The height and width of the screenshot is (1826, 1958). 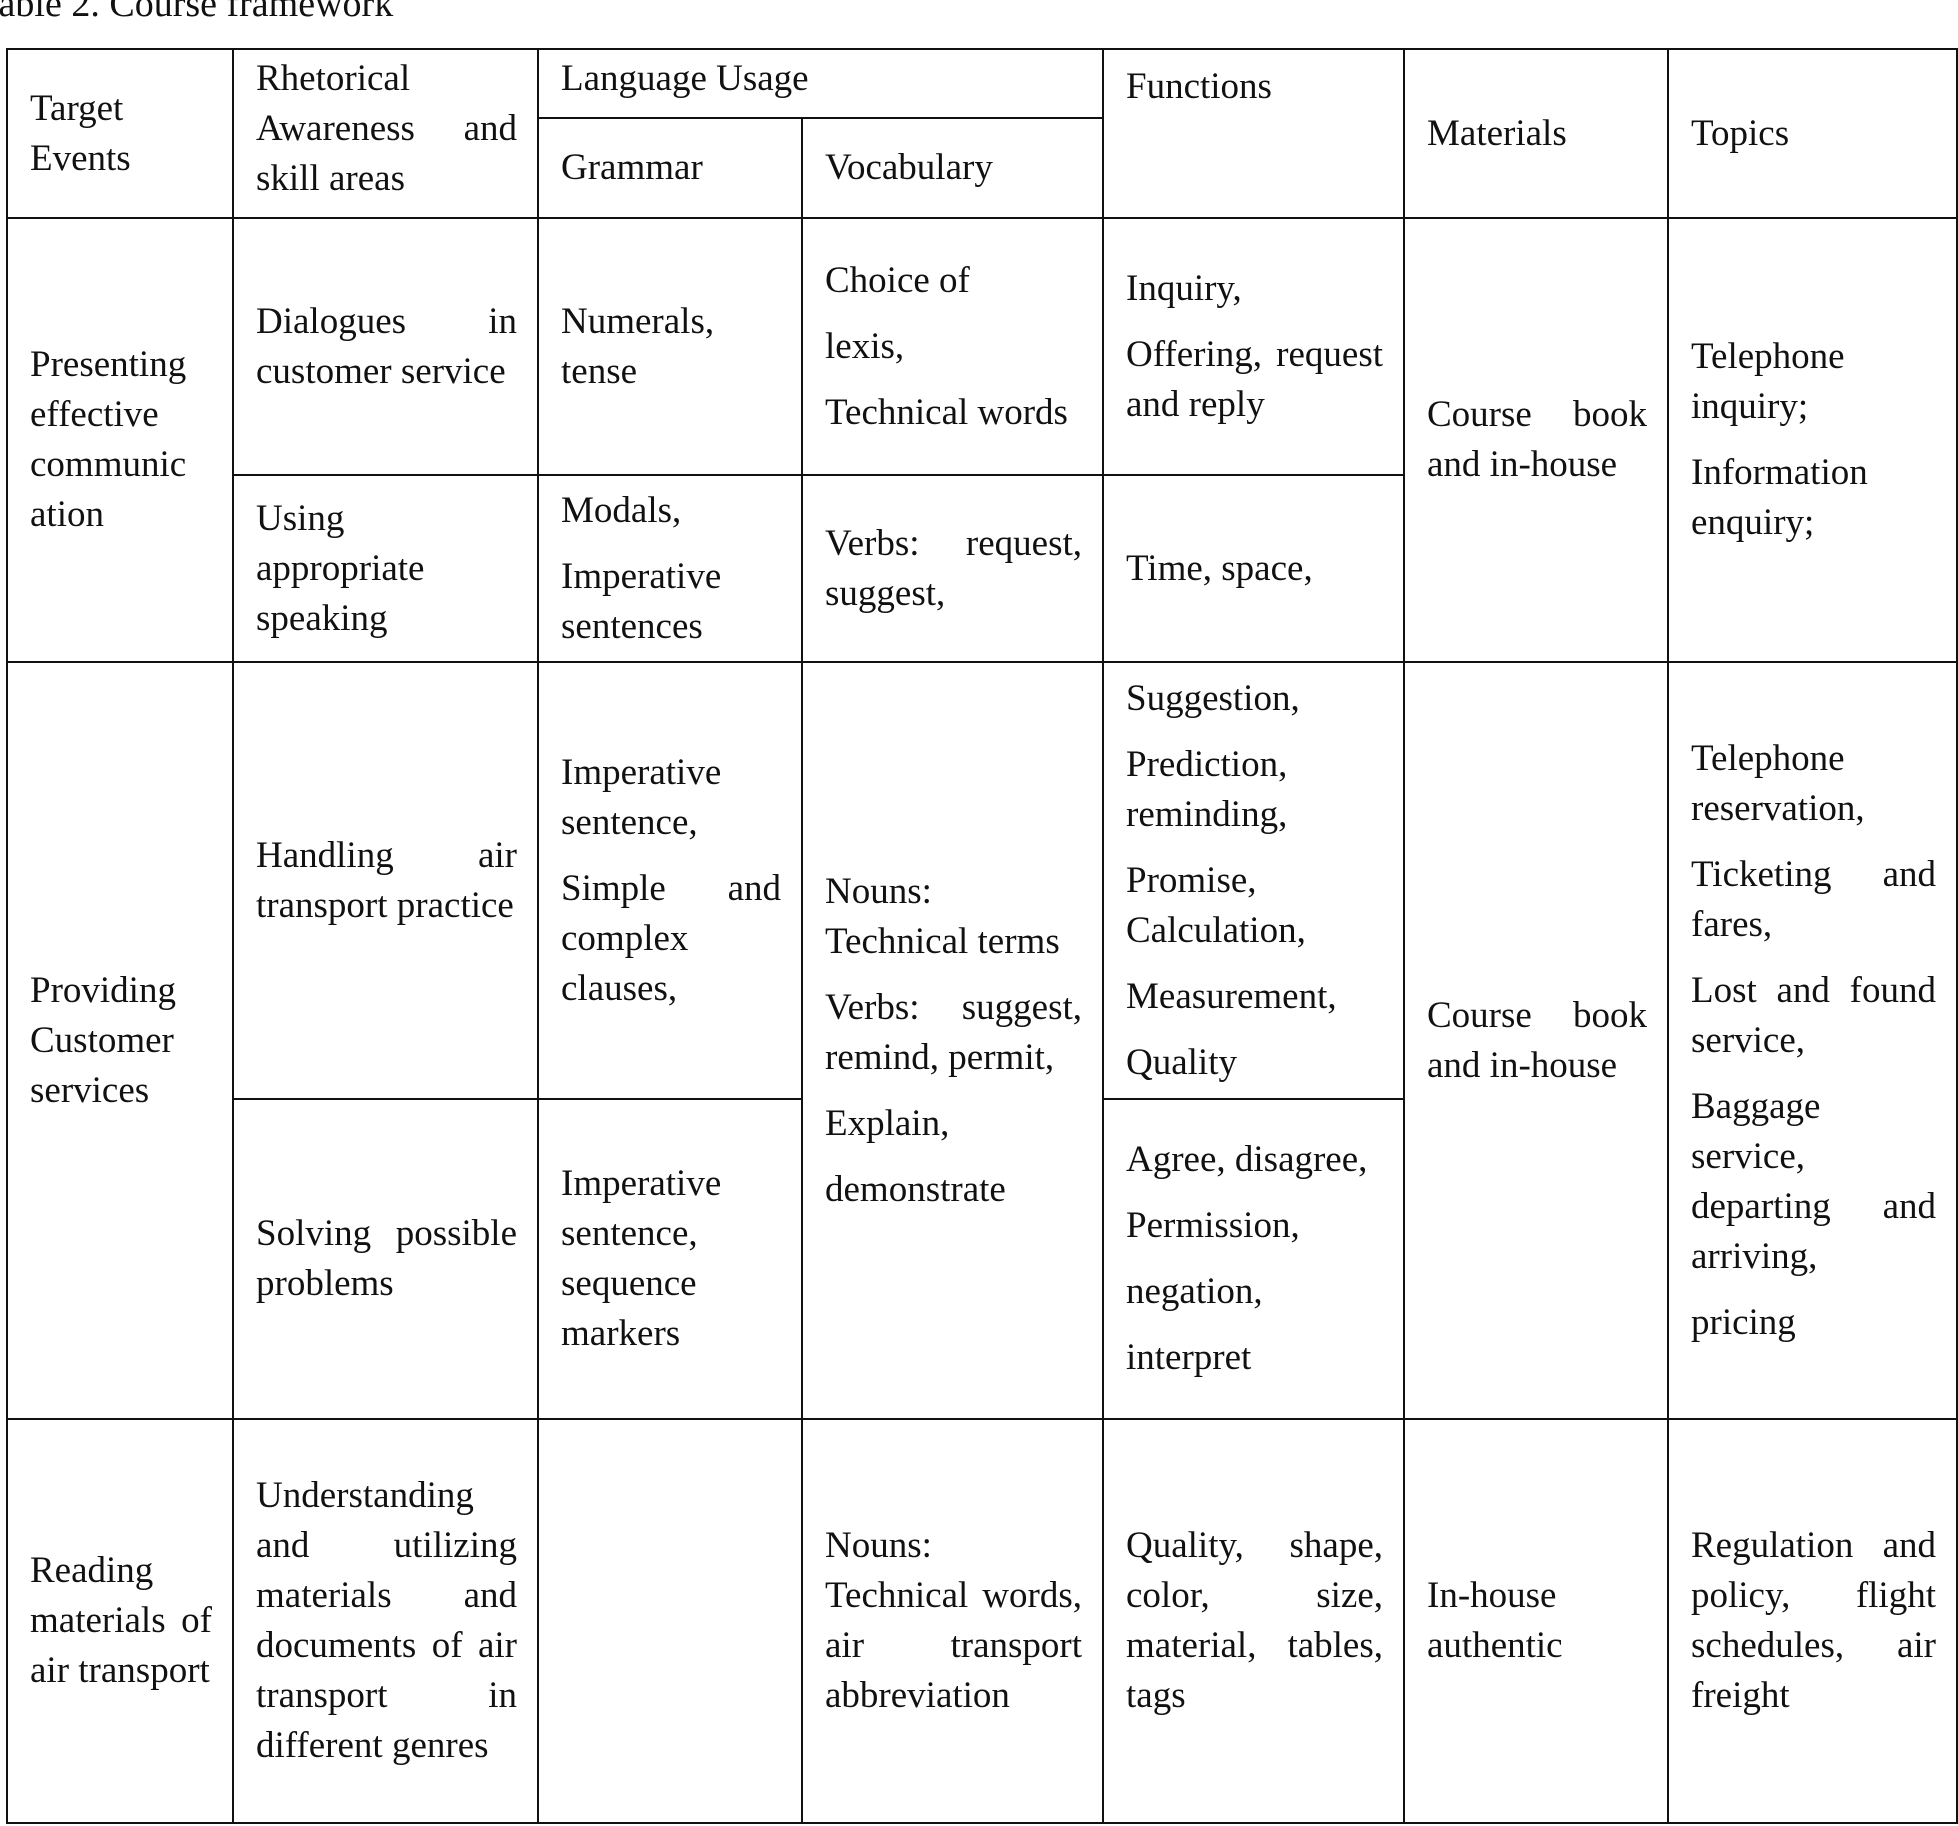 I want to click on cell: Numerals, tense, so click(x=670, y=346).